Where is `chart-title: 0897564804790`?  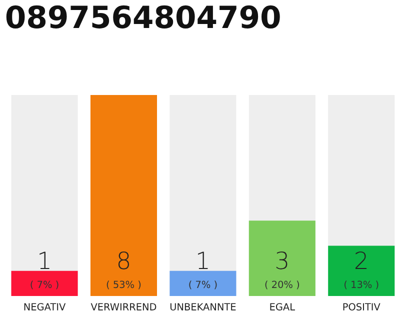 chart-title: 0897564804790 is located at coordinates (143, 16).